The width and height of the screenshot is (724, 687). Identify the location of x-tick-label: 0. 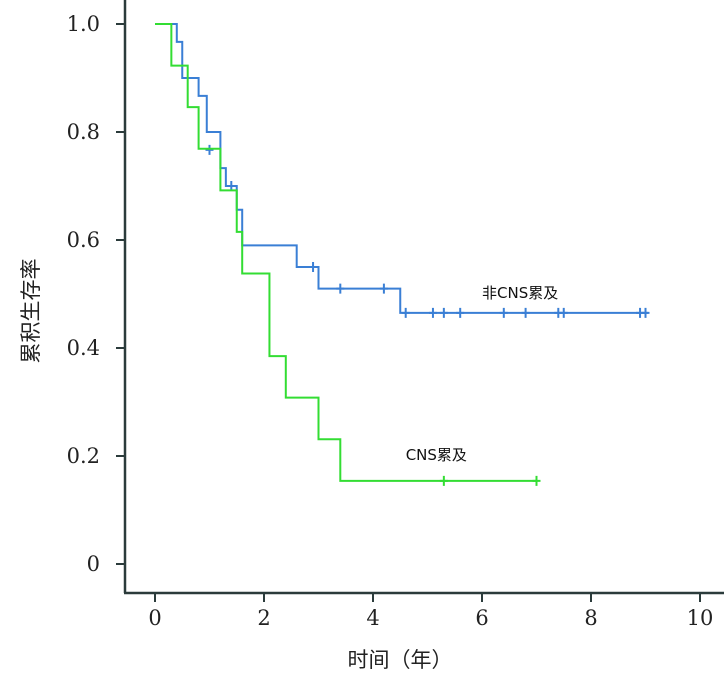
(154, 618).